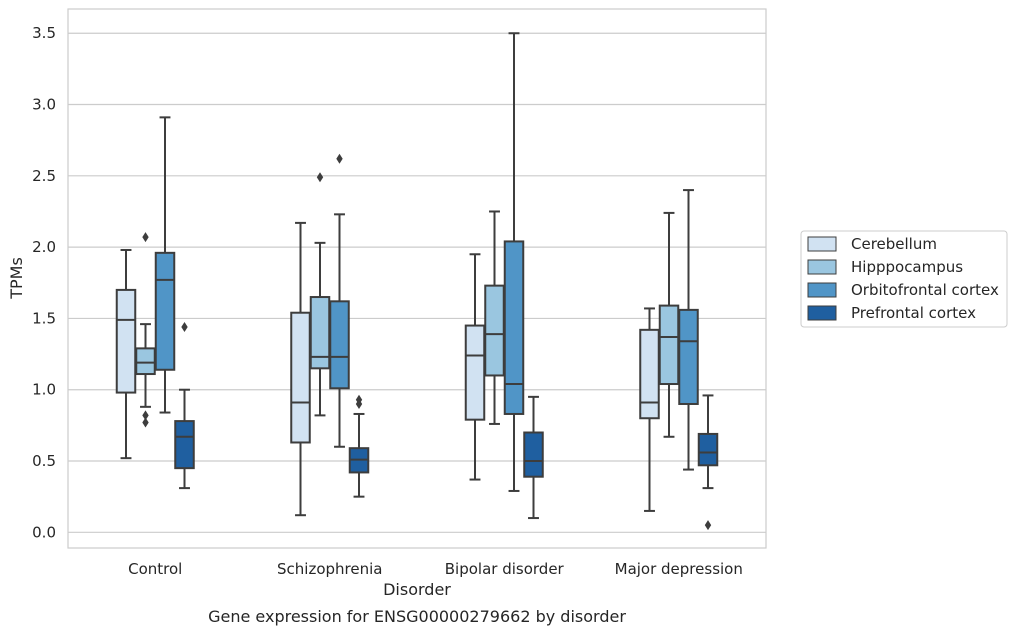  I want to click on x-tick-label: Bipolar disorder, so click(505, 569).